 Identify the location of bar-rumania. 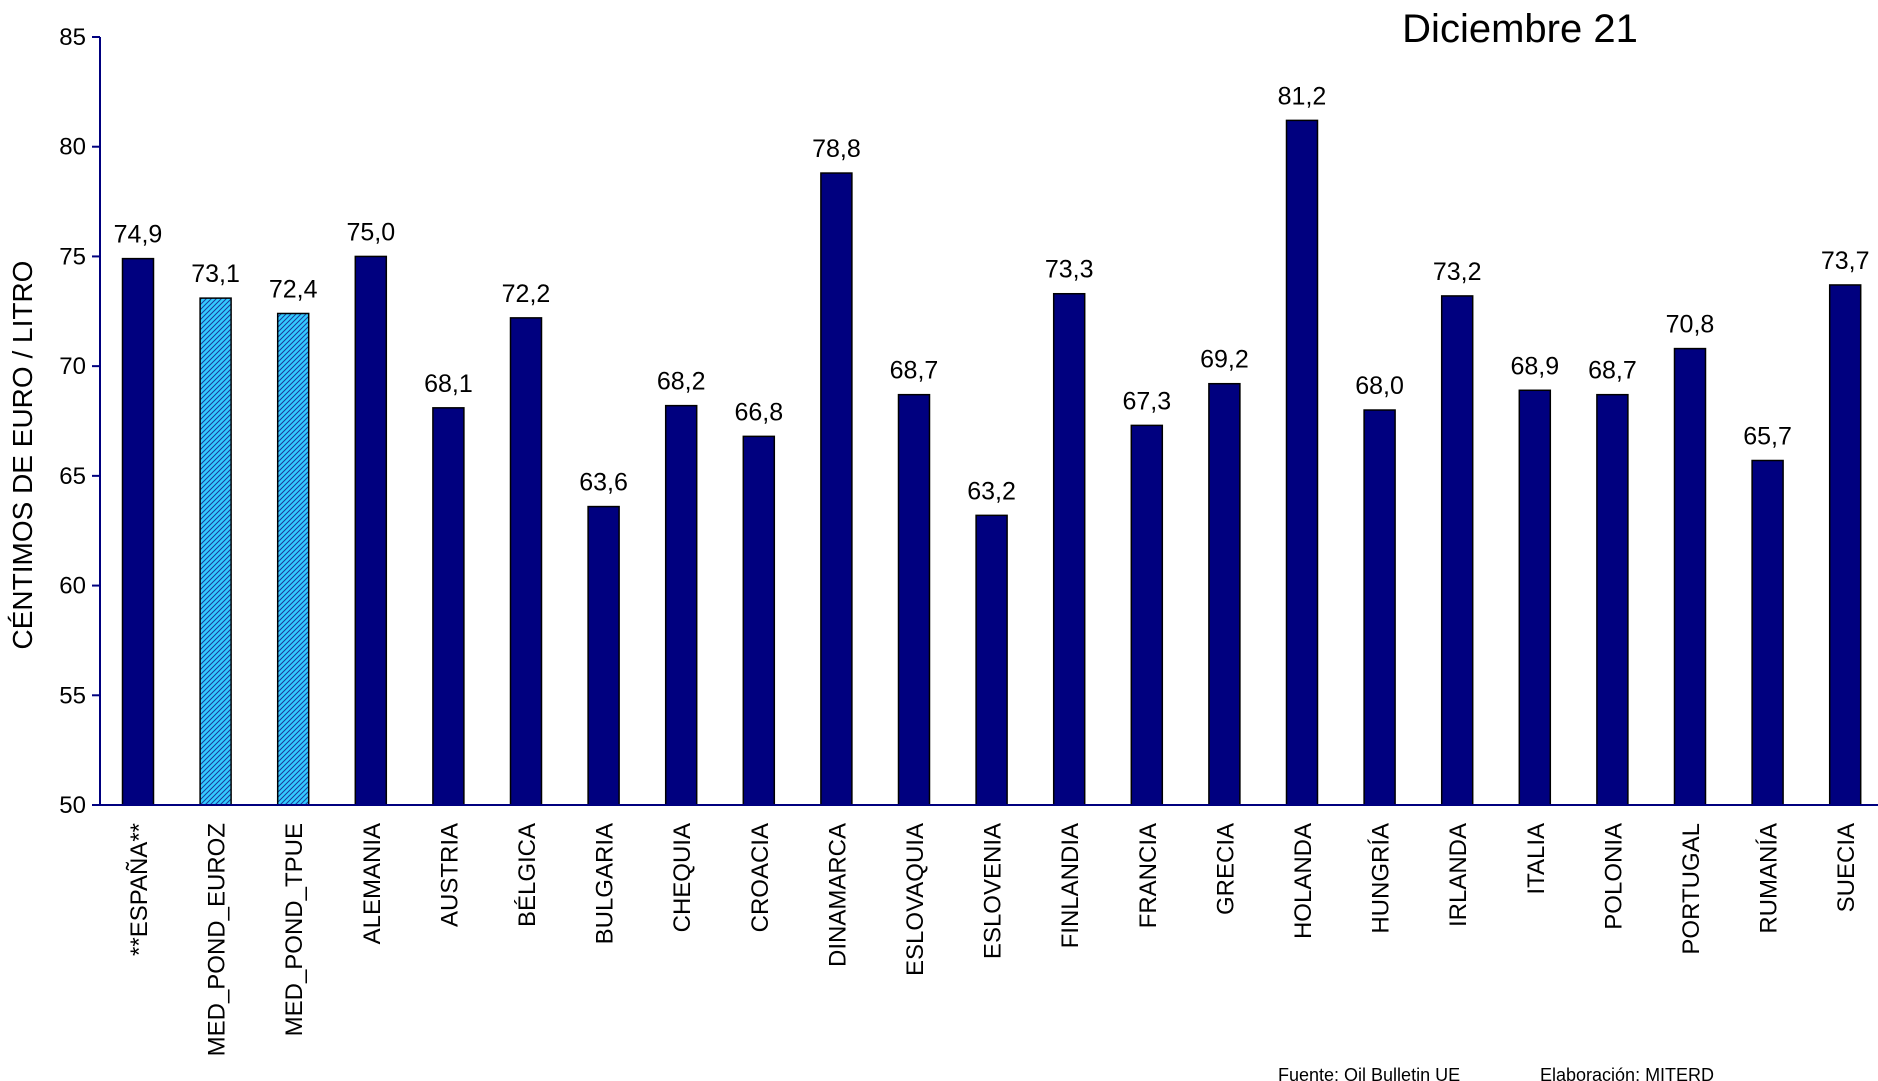
(1767, 632).